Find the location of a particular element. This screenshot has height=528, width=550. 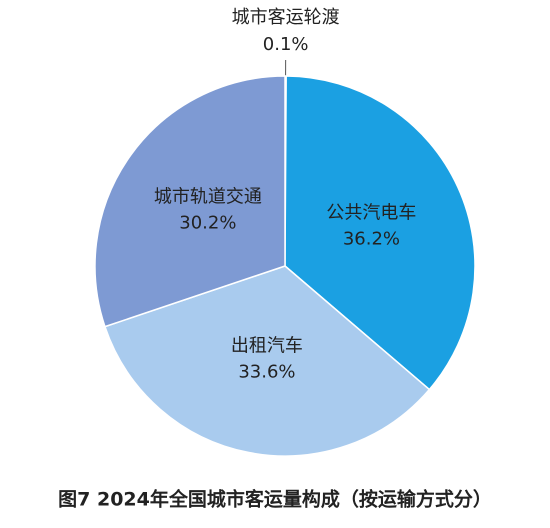

value-label: 33.6% is located at coordinates (266, 371).